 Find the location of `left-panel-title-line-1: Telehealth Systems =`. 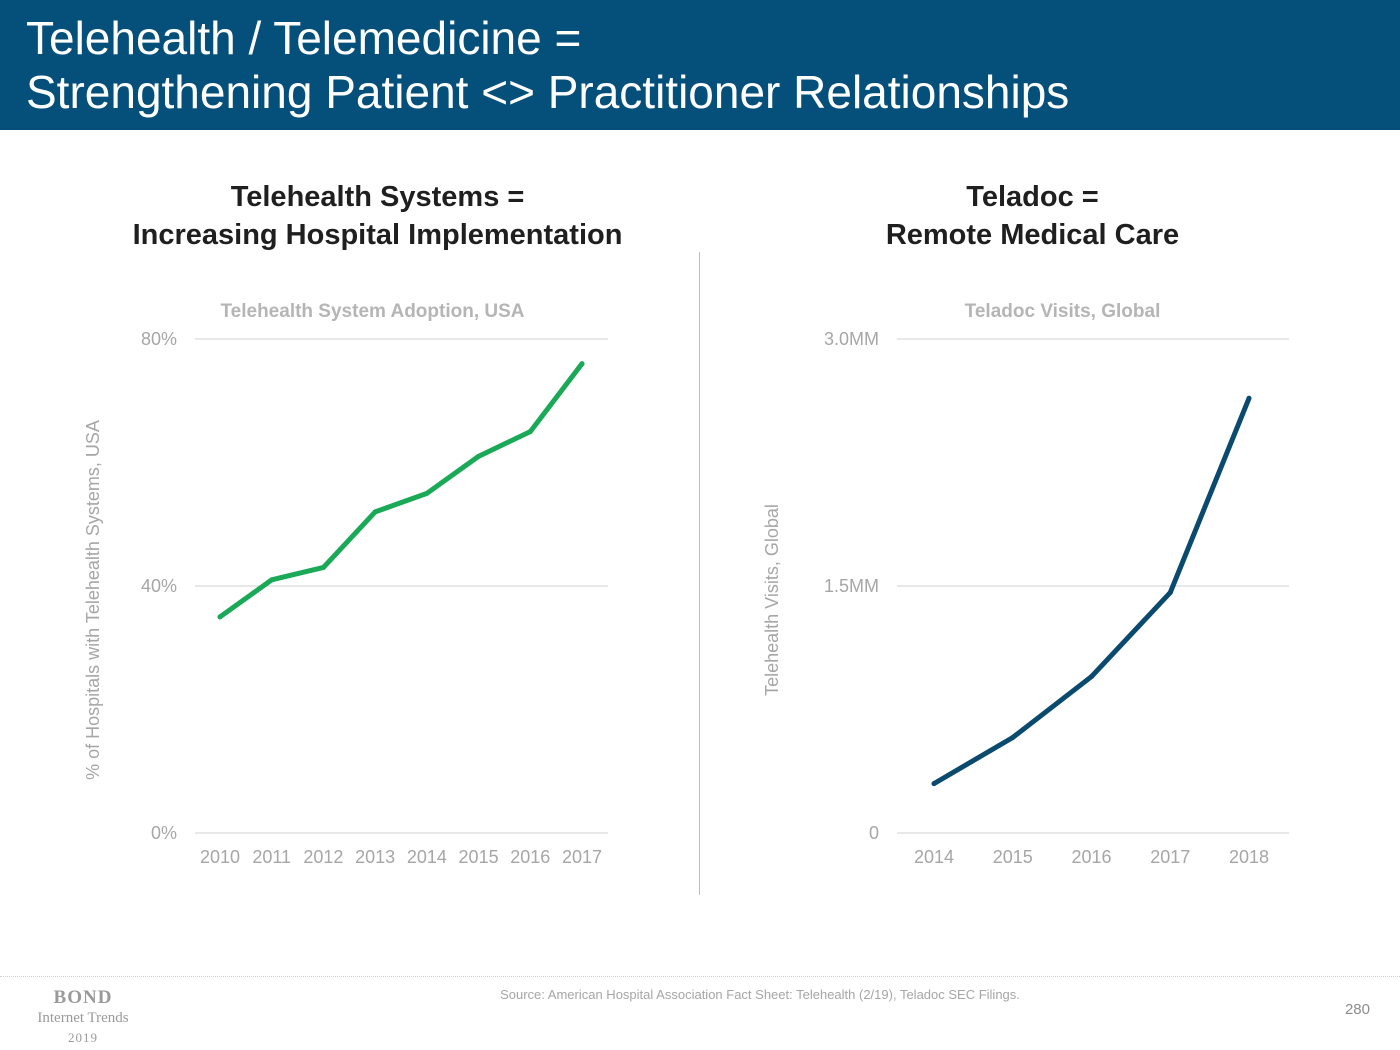

left-panel-title-line-1: Telehealth Systems = is located at coordinates (377, 197).